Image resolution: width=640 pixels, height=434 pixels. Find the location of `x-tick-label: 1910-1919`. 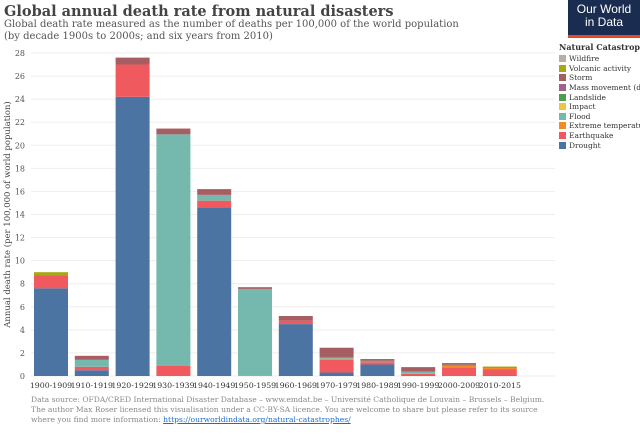

x-tick-label: 1910-1919 is located at coordinates (92, 385).